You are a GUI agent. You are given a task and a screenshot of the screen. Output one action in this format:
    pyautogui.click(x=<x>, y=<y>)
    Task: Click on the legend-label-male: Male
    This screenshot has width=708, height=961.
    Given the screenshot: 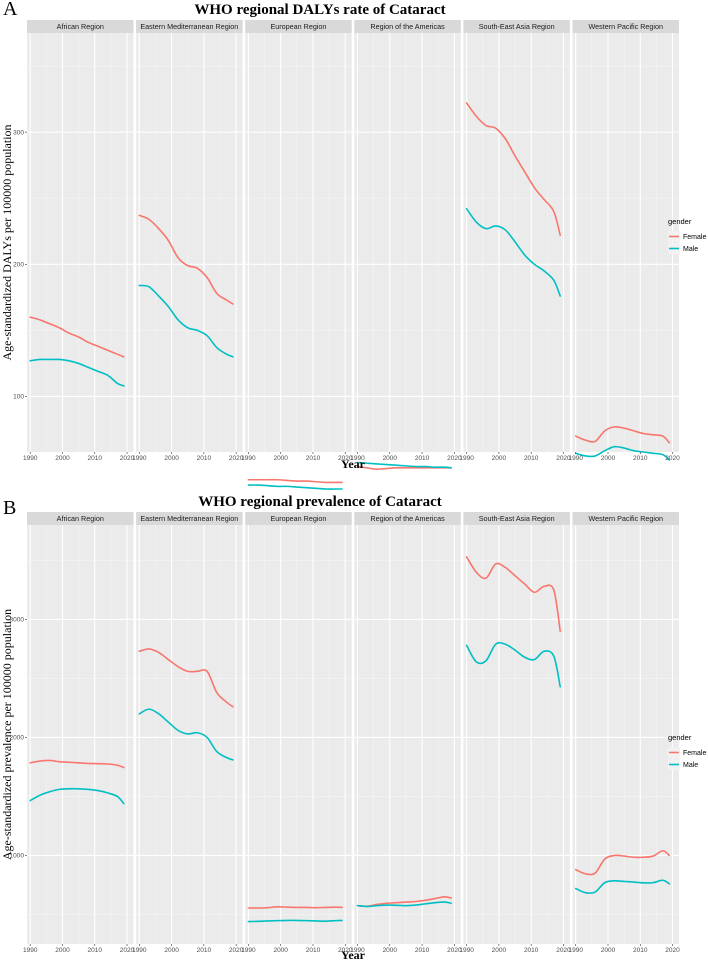 What is the action you would take?
    pyautogui.click(x=690, y=249)
    